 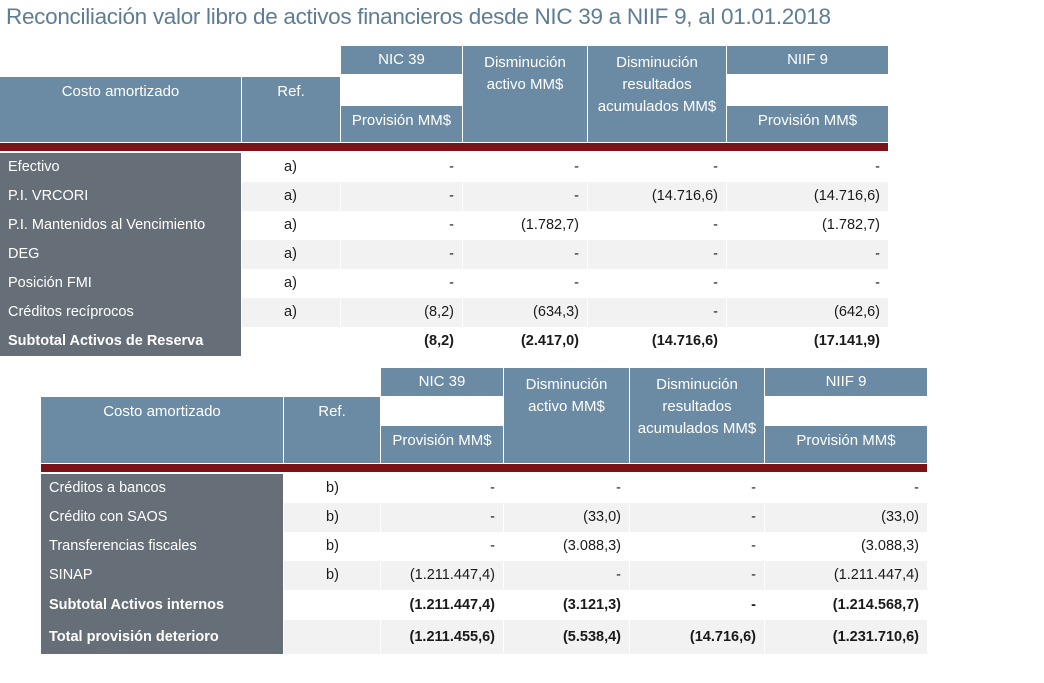 I want to click on table-row: Posición FMI a) - - - -, so click(x=444, y=283).